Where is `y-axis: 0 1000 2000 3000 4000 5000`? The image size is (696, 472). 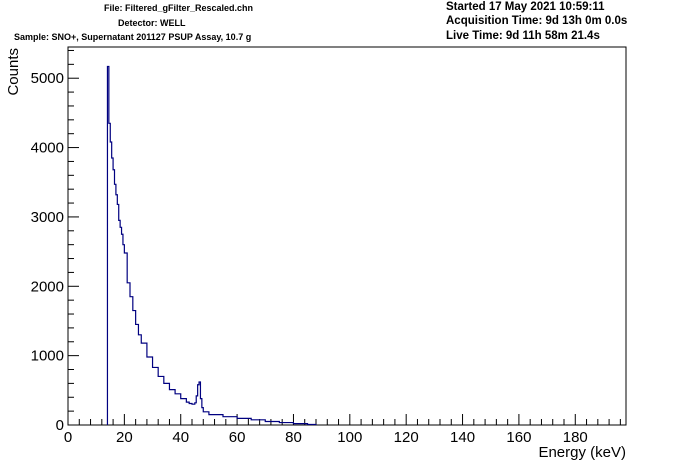
y-axis: 0 1000 2000 3000 4000 5000 is located at coordinates (55, 241).